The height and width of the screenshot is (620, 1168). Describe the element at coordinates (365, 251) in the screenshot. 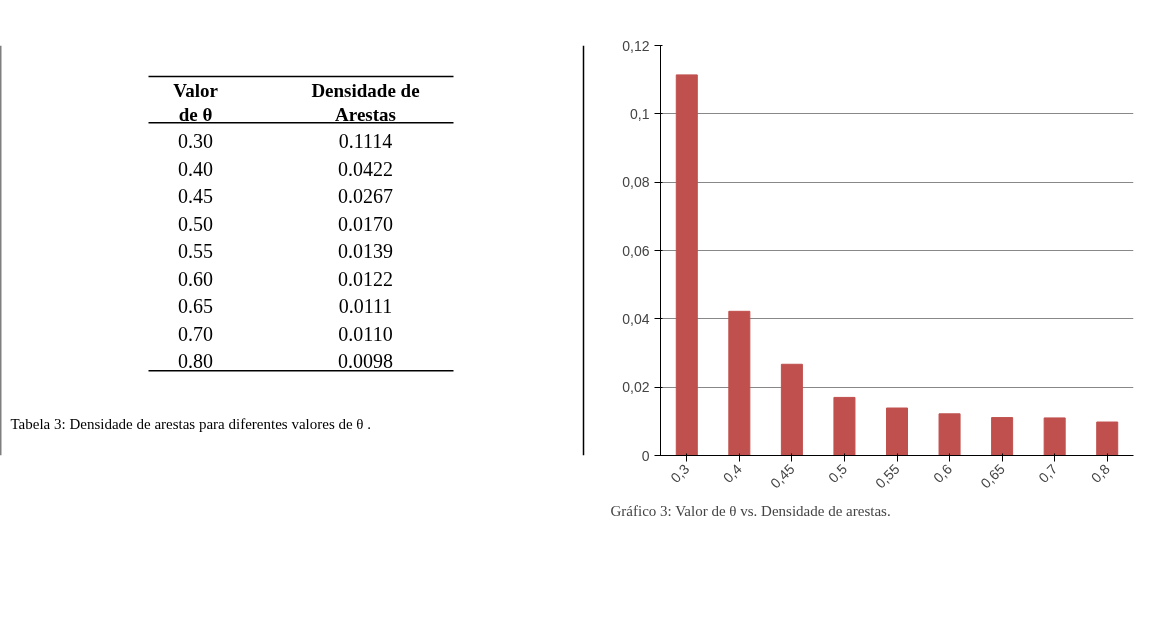

I see `text: 0.0139` at that location.